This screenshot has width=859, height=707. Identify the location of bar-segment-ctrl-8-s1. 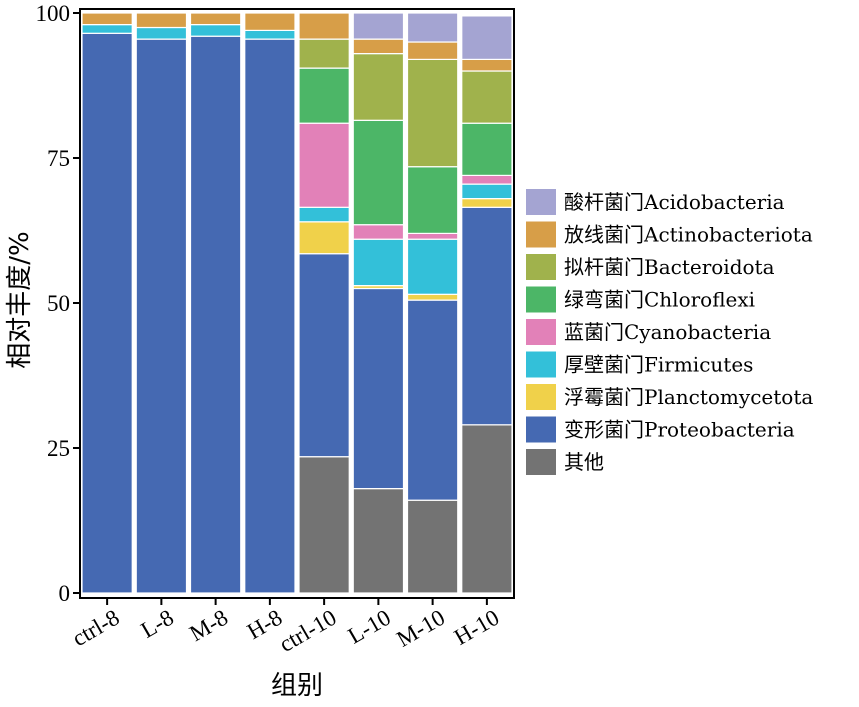
(107, 313).